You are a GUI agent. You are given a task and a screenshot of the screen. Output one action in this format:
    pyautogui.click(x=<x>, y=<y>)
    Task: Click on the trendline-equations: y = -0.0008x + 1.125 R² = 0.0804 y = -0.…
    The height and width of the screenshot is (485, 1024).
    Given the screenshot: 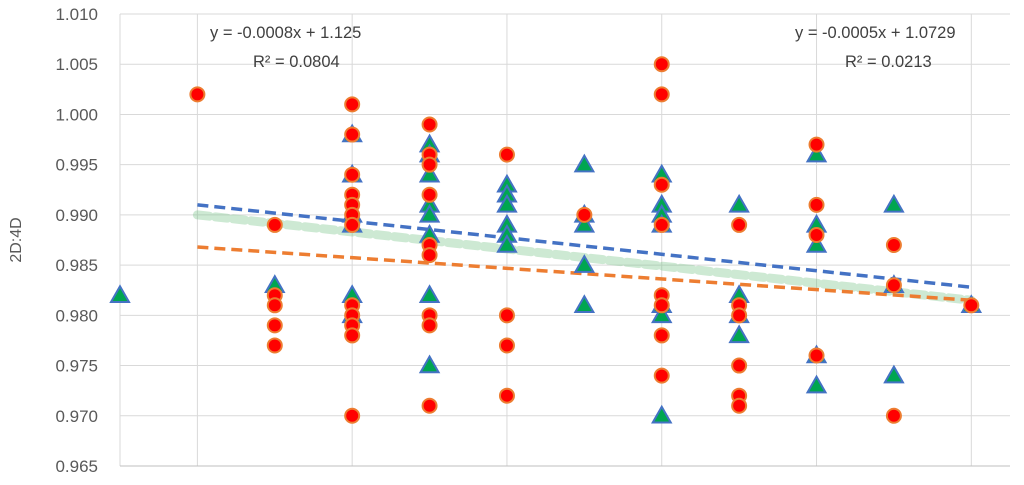 What is the action you would take?
    pyautogui.click(x=583, y=47)
    